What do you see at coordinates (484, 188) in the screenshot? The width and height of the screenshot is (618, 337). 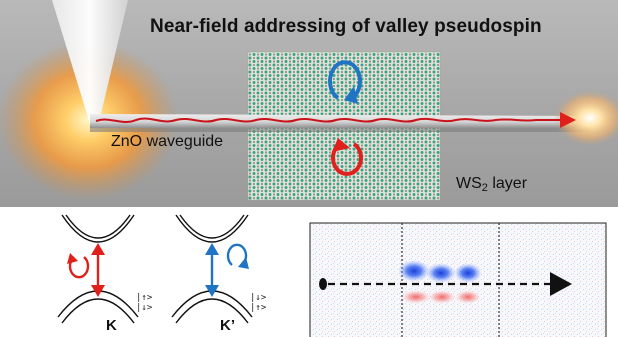 I see `ws2-subscript: 2` at bounding box center [484, 188].